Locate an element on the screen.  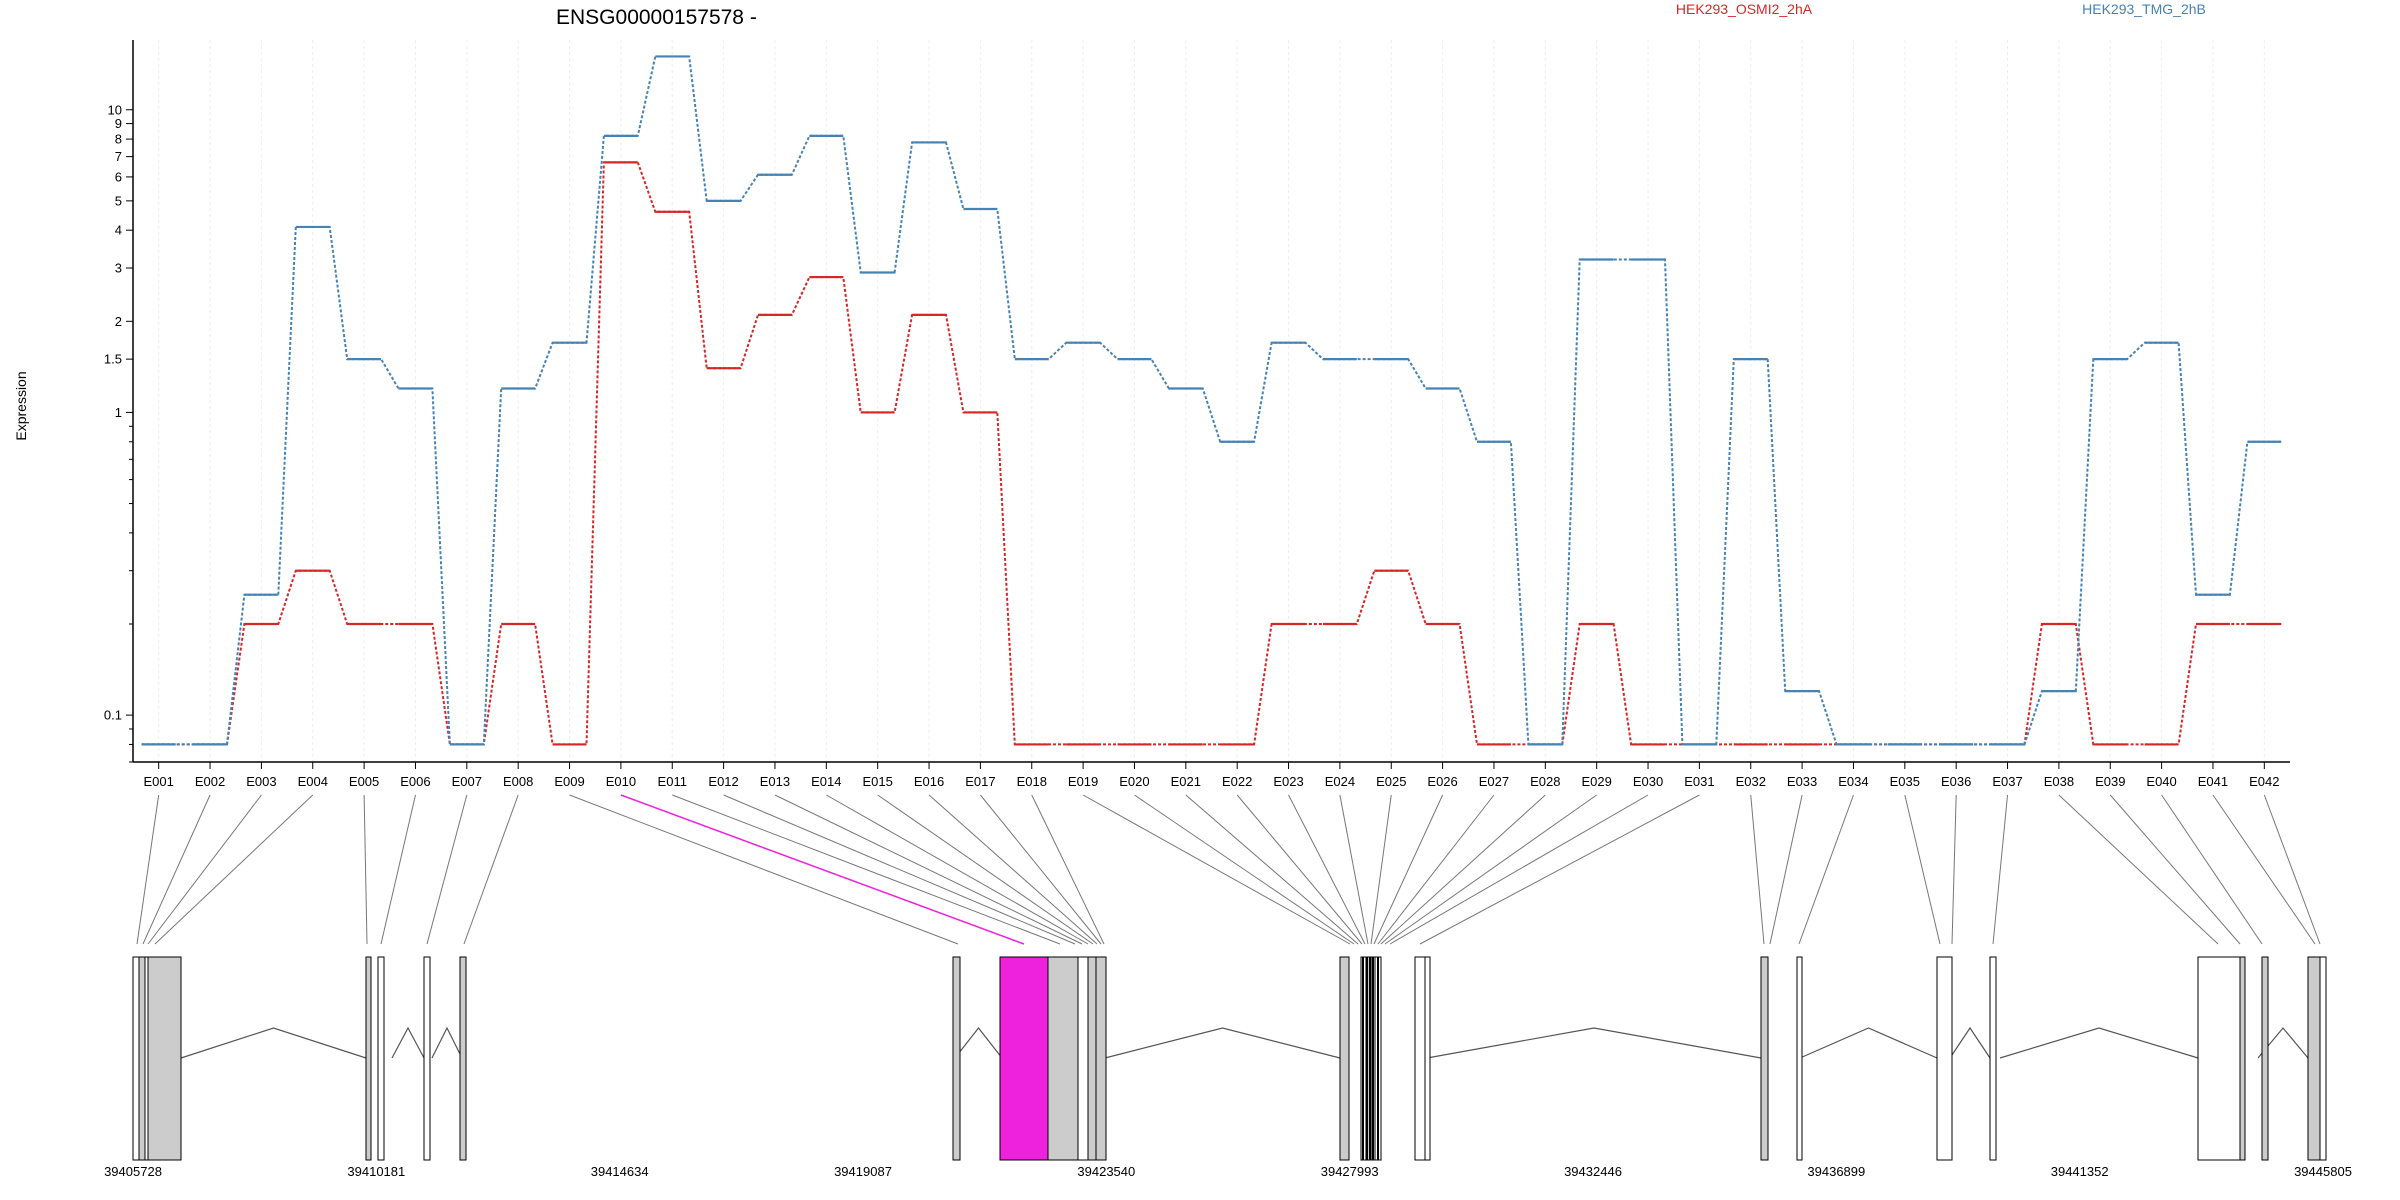
y-tick-label: 9 is located at coordinates (118, 123).